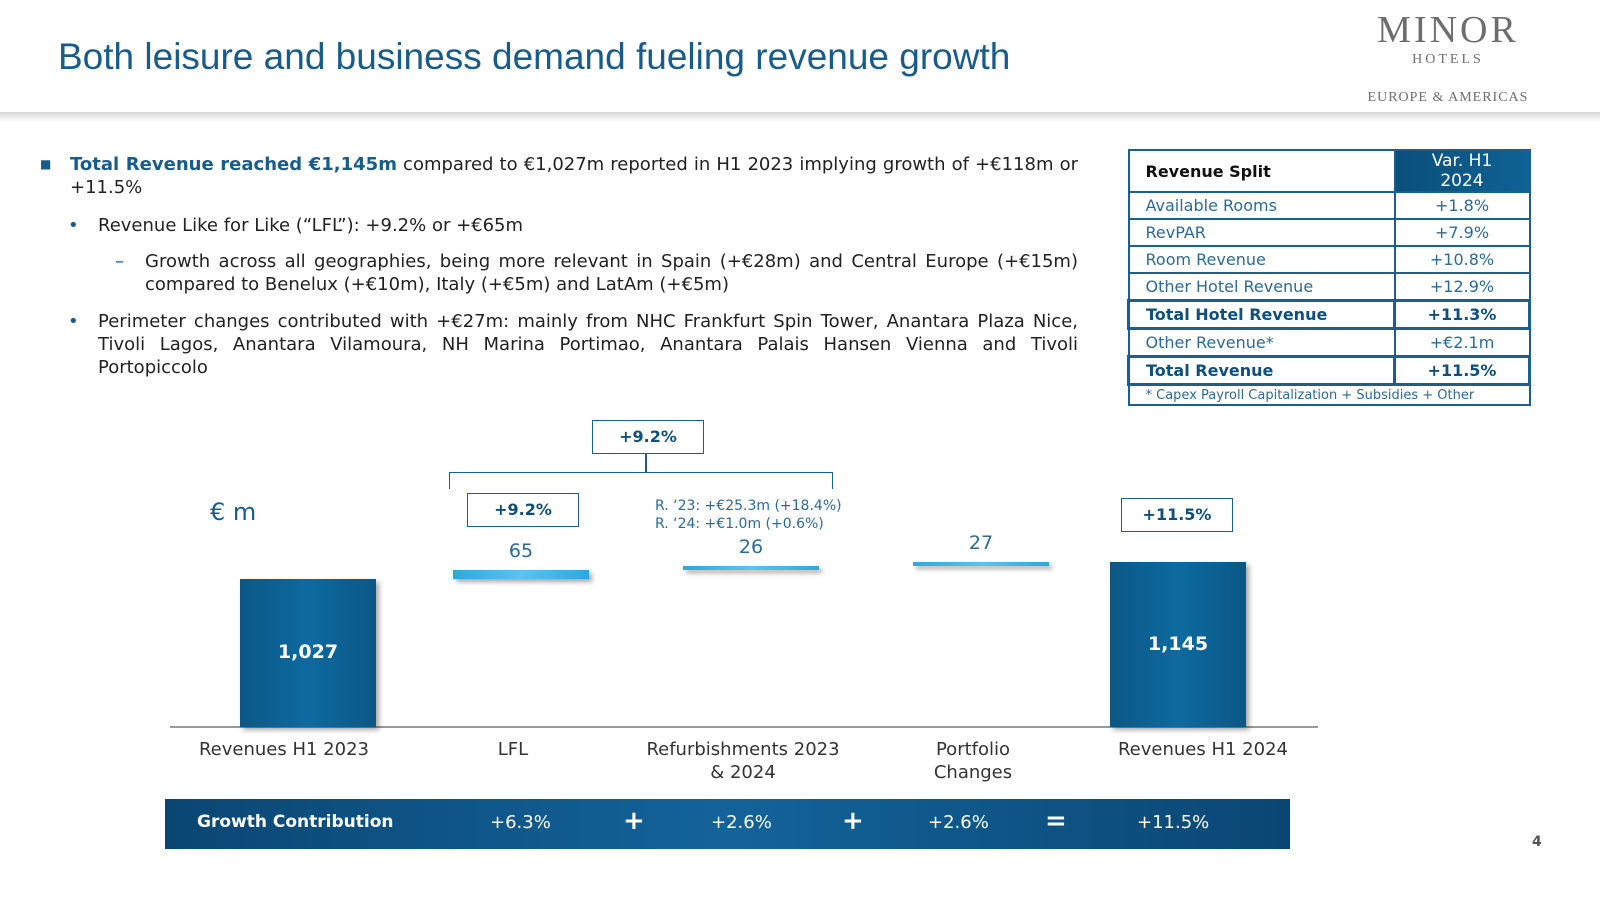 Image resolution: width=1600 pixels, height=900 pixels. What do you see at coordinates (739, 524) in the screenshot?
I see `note-line: R. ‘24: +€1.0m (+0.6%)` at bounding box center [739, 524].